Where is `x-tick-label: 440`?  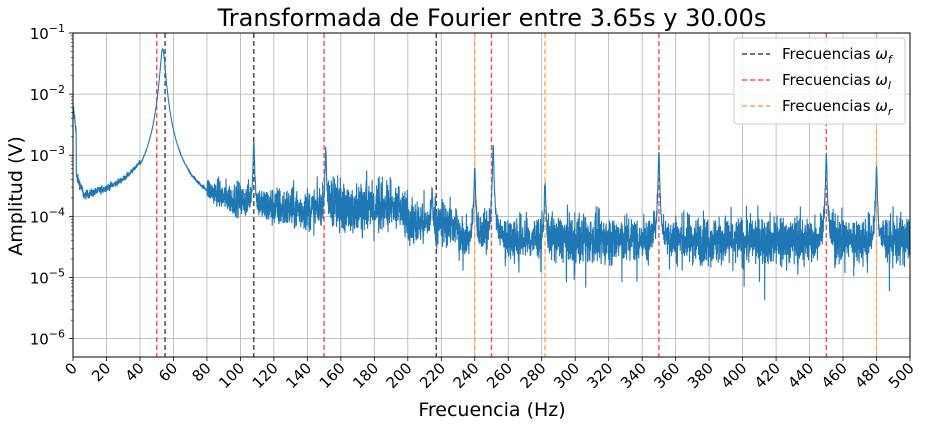
x-tick-label: 440 is located at coordinates (800, 375).